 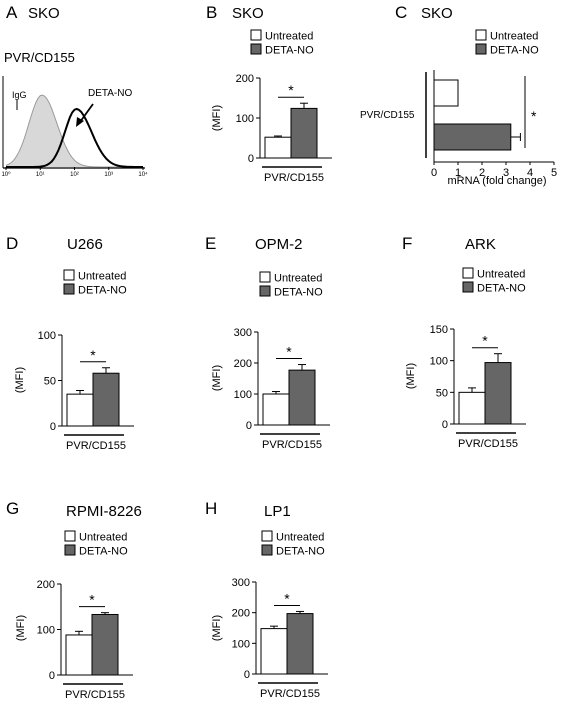 What do you see at coordinates (480, 244) in the screenshot?
I see `panel-f-title: ARK` at bounding box center [480, 244].